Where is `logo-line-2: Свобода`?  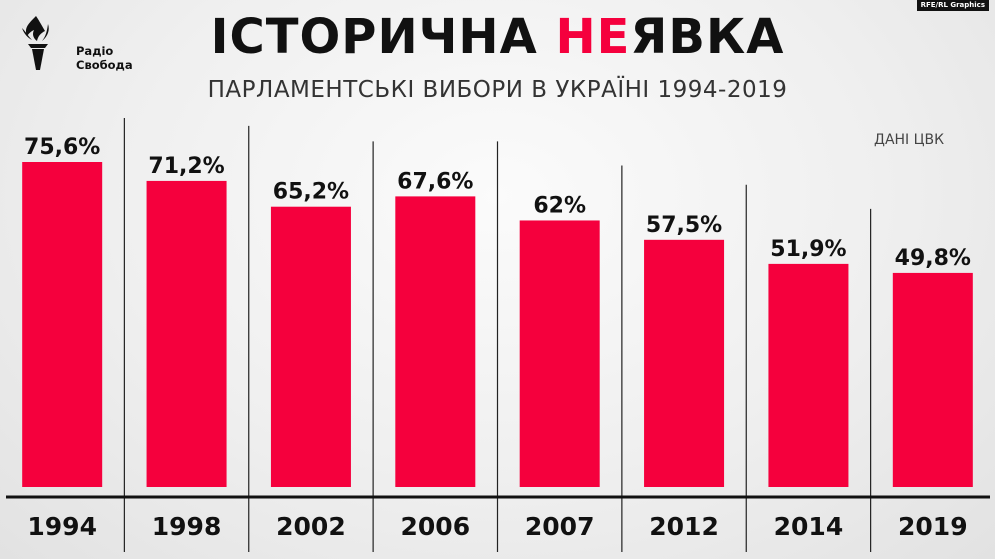 logo-line-2: Свобода is located at coordinates (104, 65).